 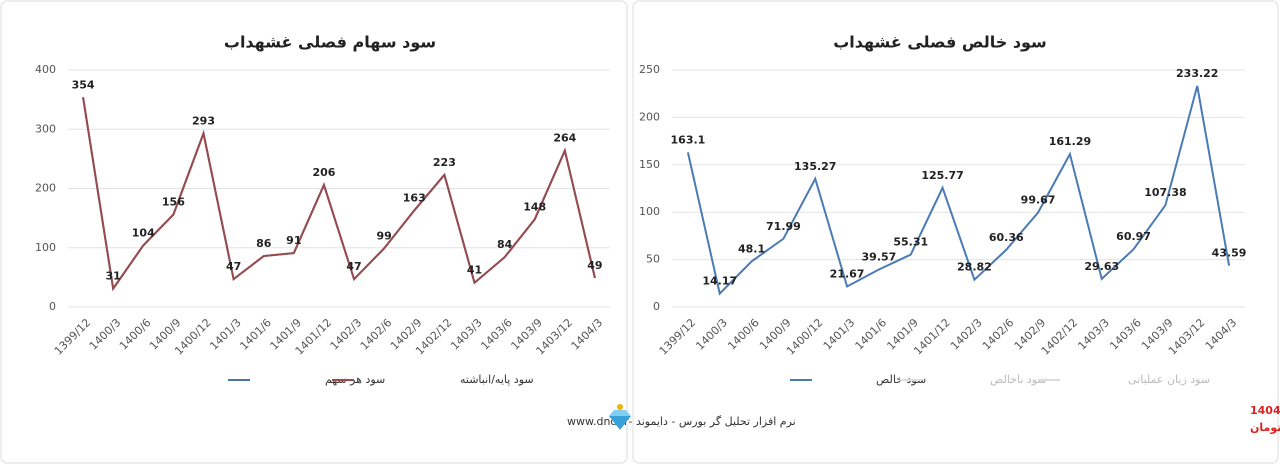 What do you see at coordinates (879, 256) in the screenshot?
I see `data-label: 39.57` at bounding box center [879, 256].